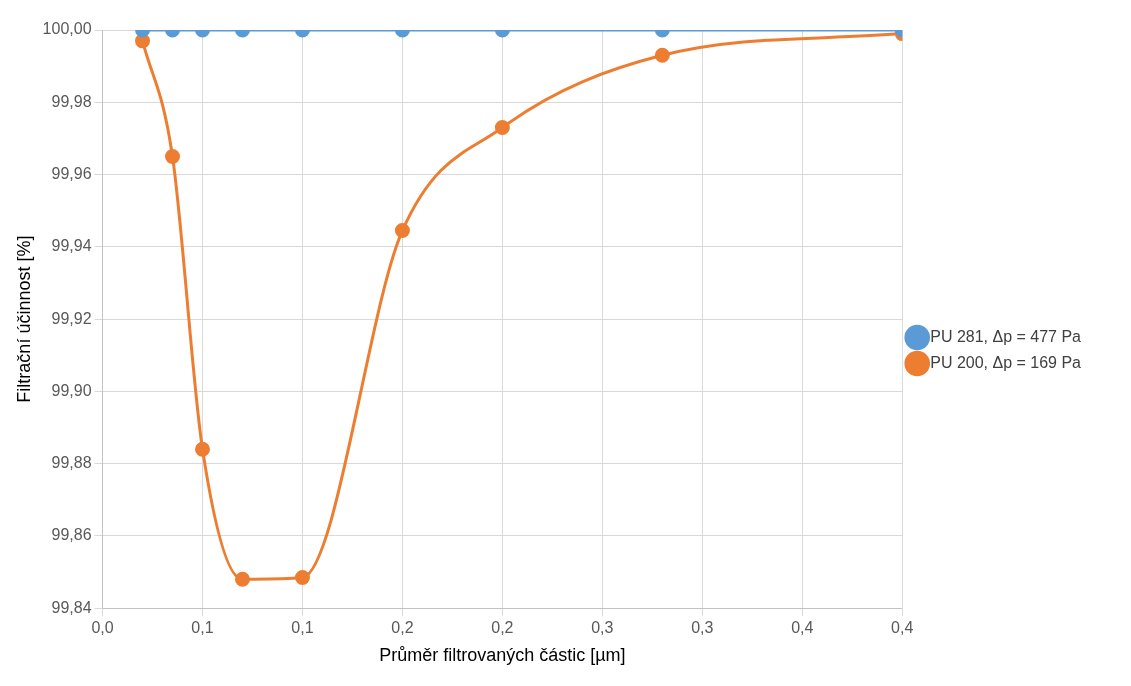 Image resolution: width=1131 pixels, height=686 pixels. Describe the element at coordinates (1006, 362) in the screenshot. I see `legend-label: PU 200, Δp = 169 Pa` at that location.